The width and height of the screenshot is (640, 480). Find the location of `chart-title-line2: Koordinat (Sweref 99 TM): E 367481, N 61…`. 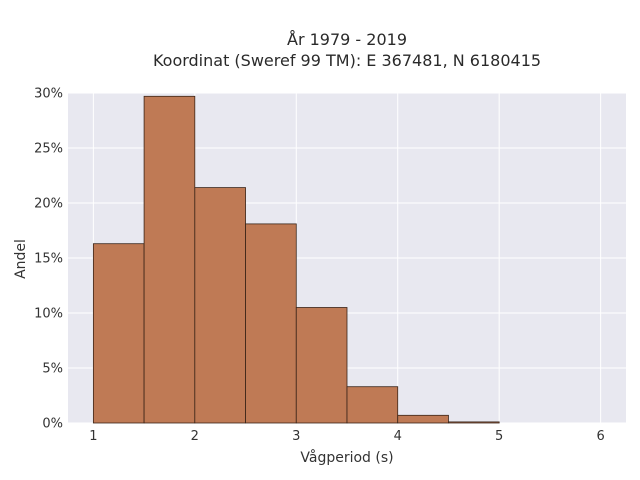

chart-title-line2: Koordinat (Sweref 99 TM): E 367481, N 61… is located at coordinates (347, 60).